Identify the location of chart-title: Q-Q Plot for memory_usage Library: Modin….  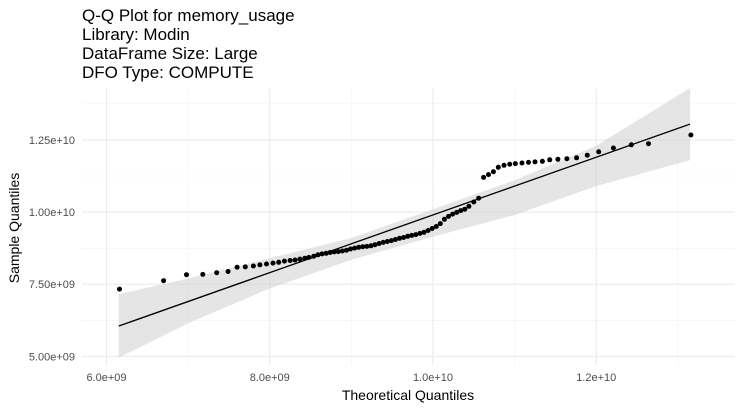
(188, 44).